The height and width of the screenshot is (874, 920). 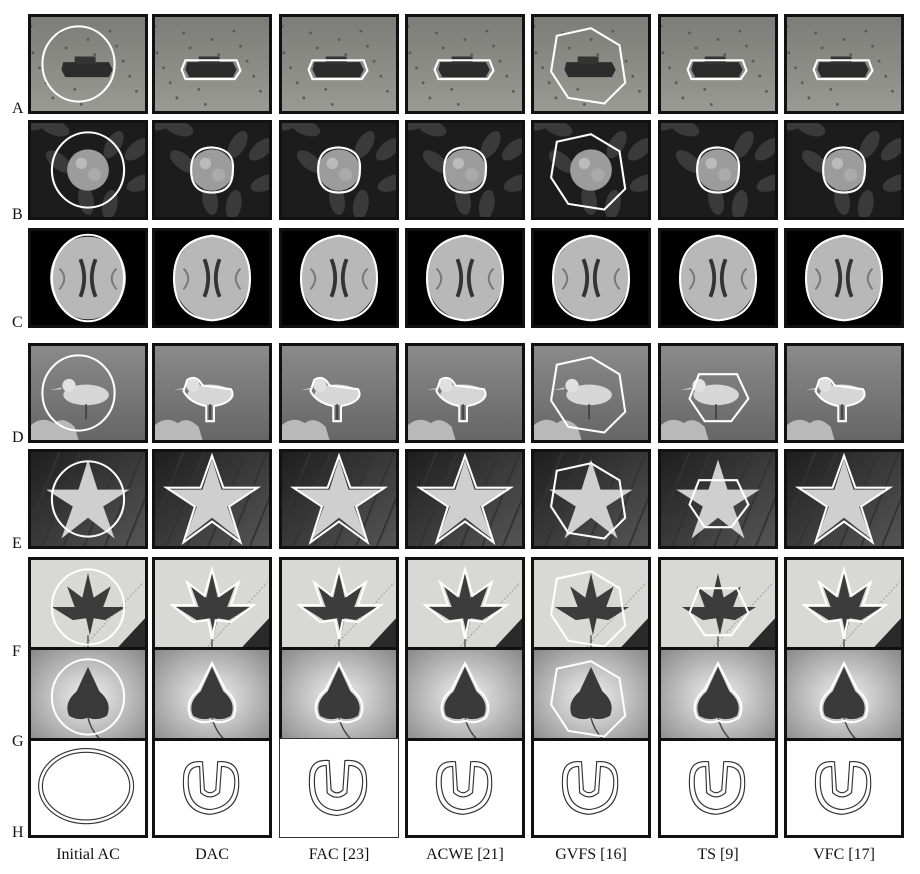 What do you see at coordinates (212, 499) in the screenshot?
I see `result-image-E-dac` at bounding box center [212, 499].